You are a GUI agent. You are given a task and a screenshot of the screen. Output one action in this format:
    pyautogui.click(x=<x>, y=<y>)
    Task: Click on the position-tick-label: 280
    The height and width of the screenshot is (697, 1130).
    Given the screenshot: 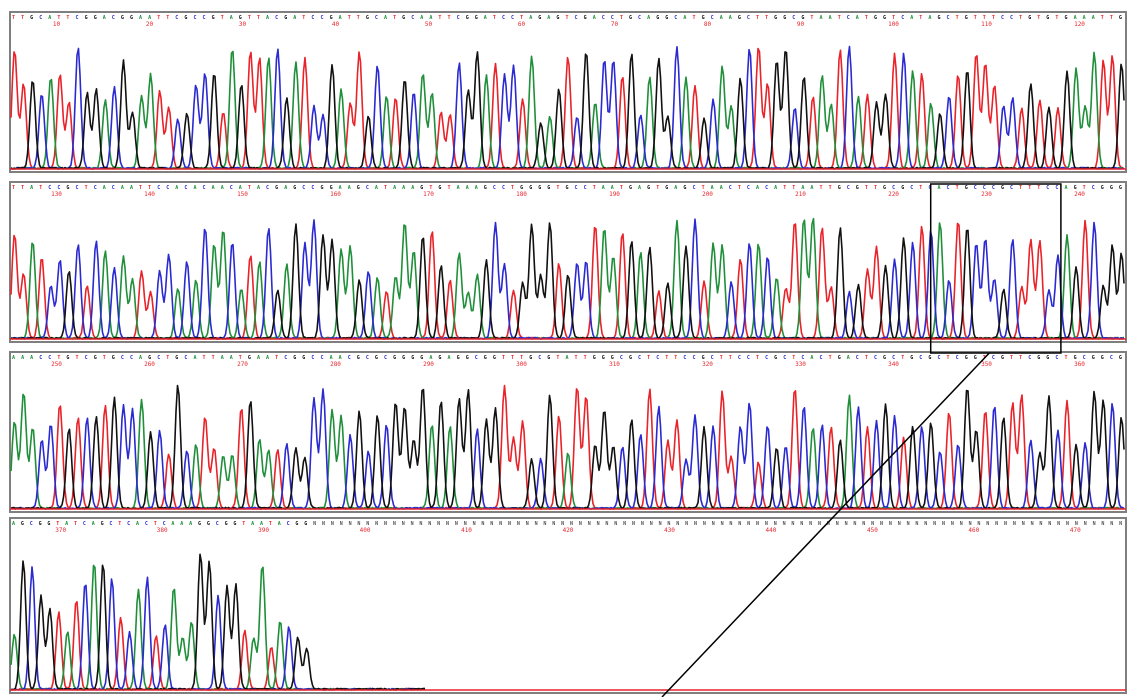 What is the action you would take?
    pyautogui.click(x=335, y=364)
    